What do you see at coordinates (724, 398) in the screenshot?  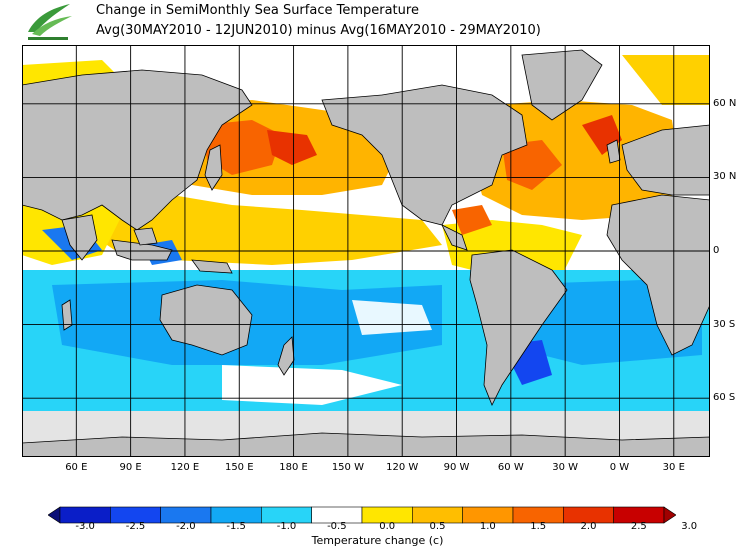 I see `latitude-label: 60 S` at bounding box center [724, 398].